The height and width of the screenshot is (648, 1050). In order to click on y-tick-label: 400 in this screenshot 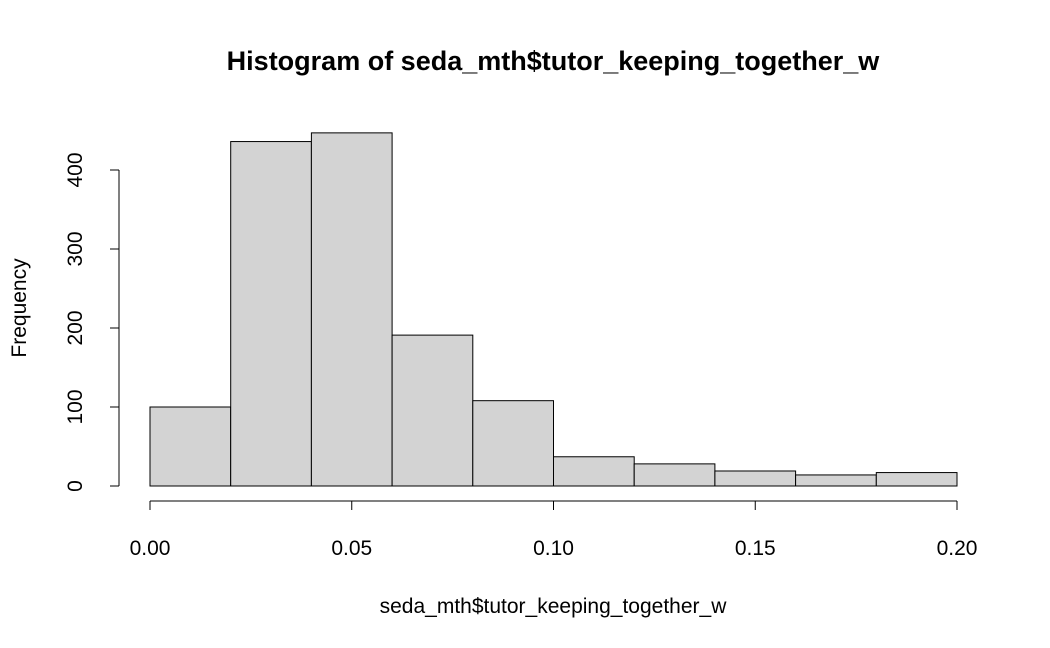, I will do `click(75, 169)`.